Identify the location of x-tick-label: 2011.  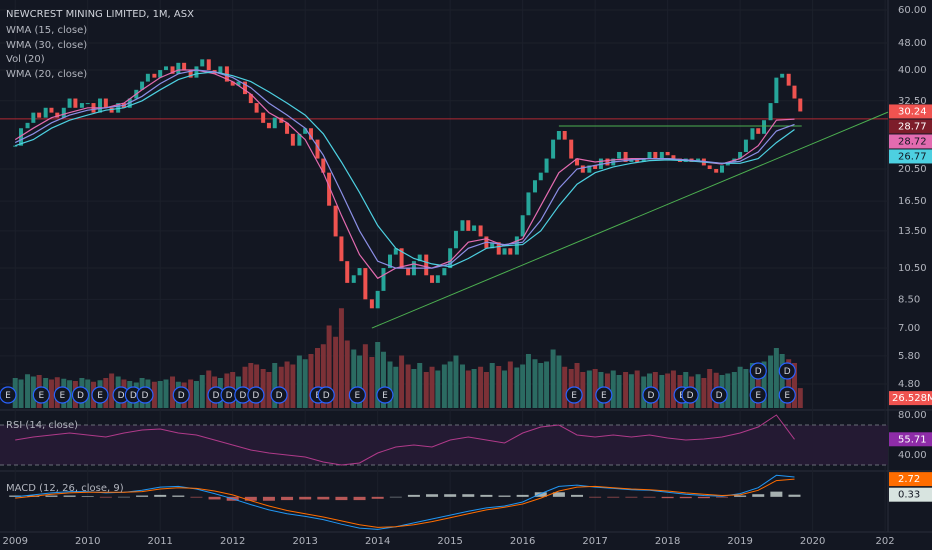
(159, 541).